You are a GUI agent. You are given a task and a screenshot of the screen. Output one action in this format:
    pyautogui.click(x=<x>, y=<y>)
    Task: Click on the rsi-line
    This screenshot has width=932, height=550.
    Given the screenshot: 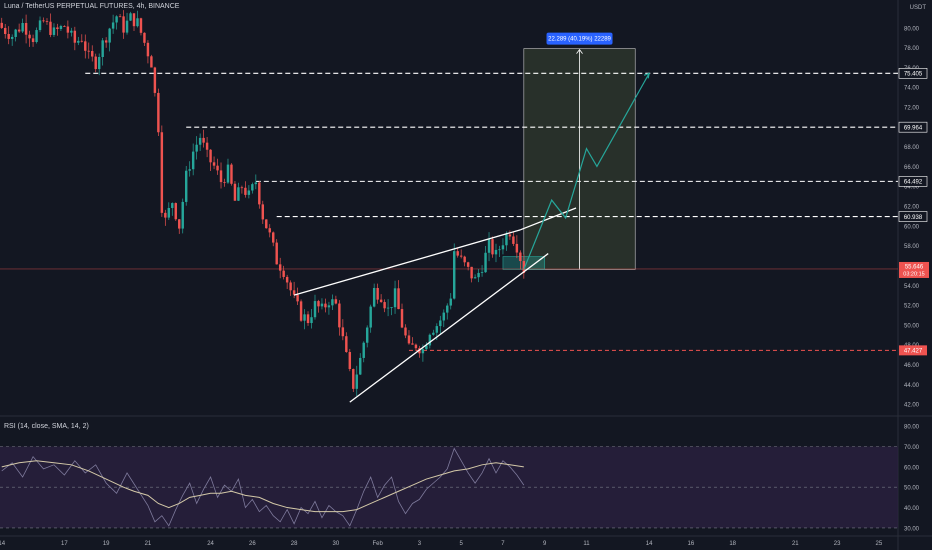 What is the action you would take?
    pyautogui.click(x=263, y=487)
    